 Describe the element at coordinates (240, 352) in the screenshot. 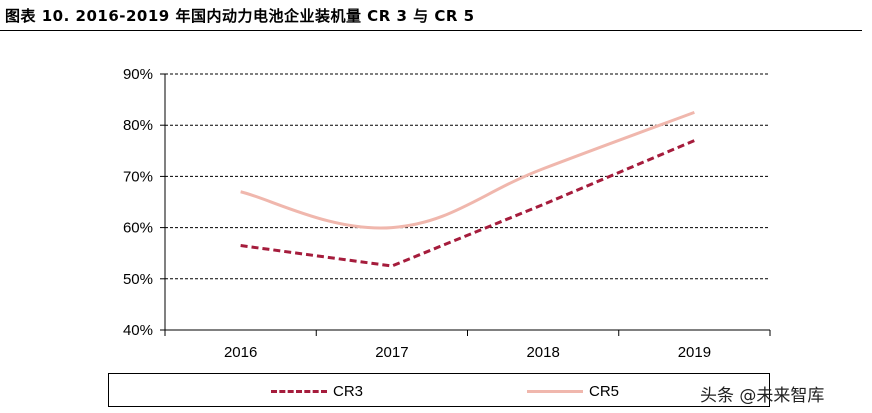

I see `x-tick-label: 2016` at that location.